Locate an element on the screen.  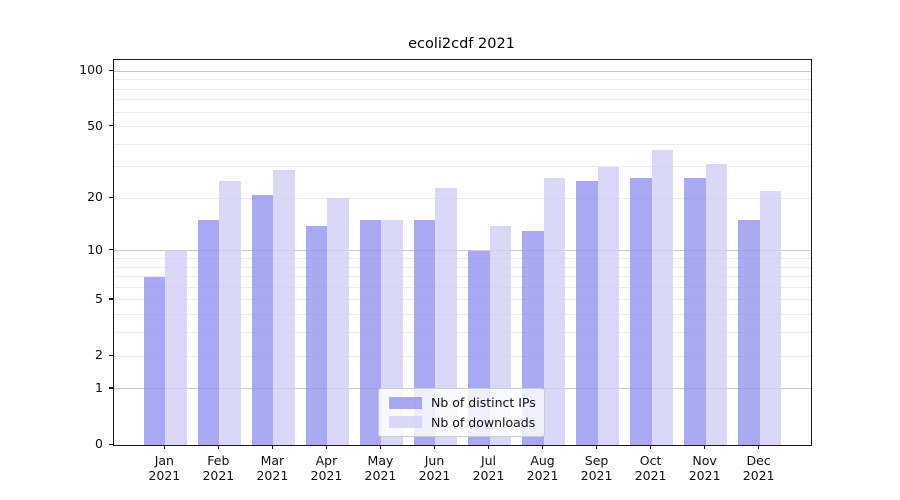
x-tick-label-jun: Jun 2021 is located at coordinates (434, 468).